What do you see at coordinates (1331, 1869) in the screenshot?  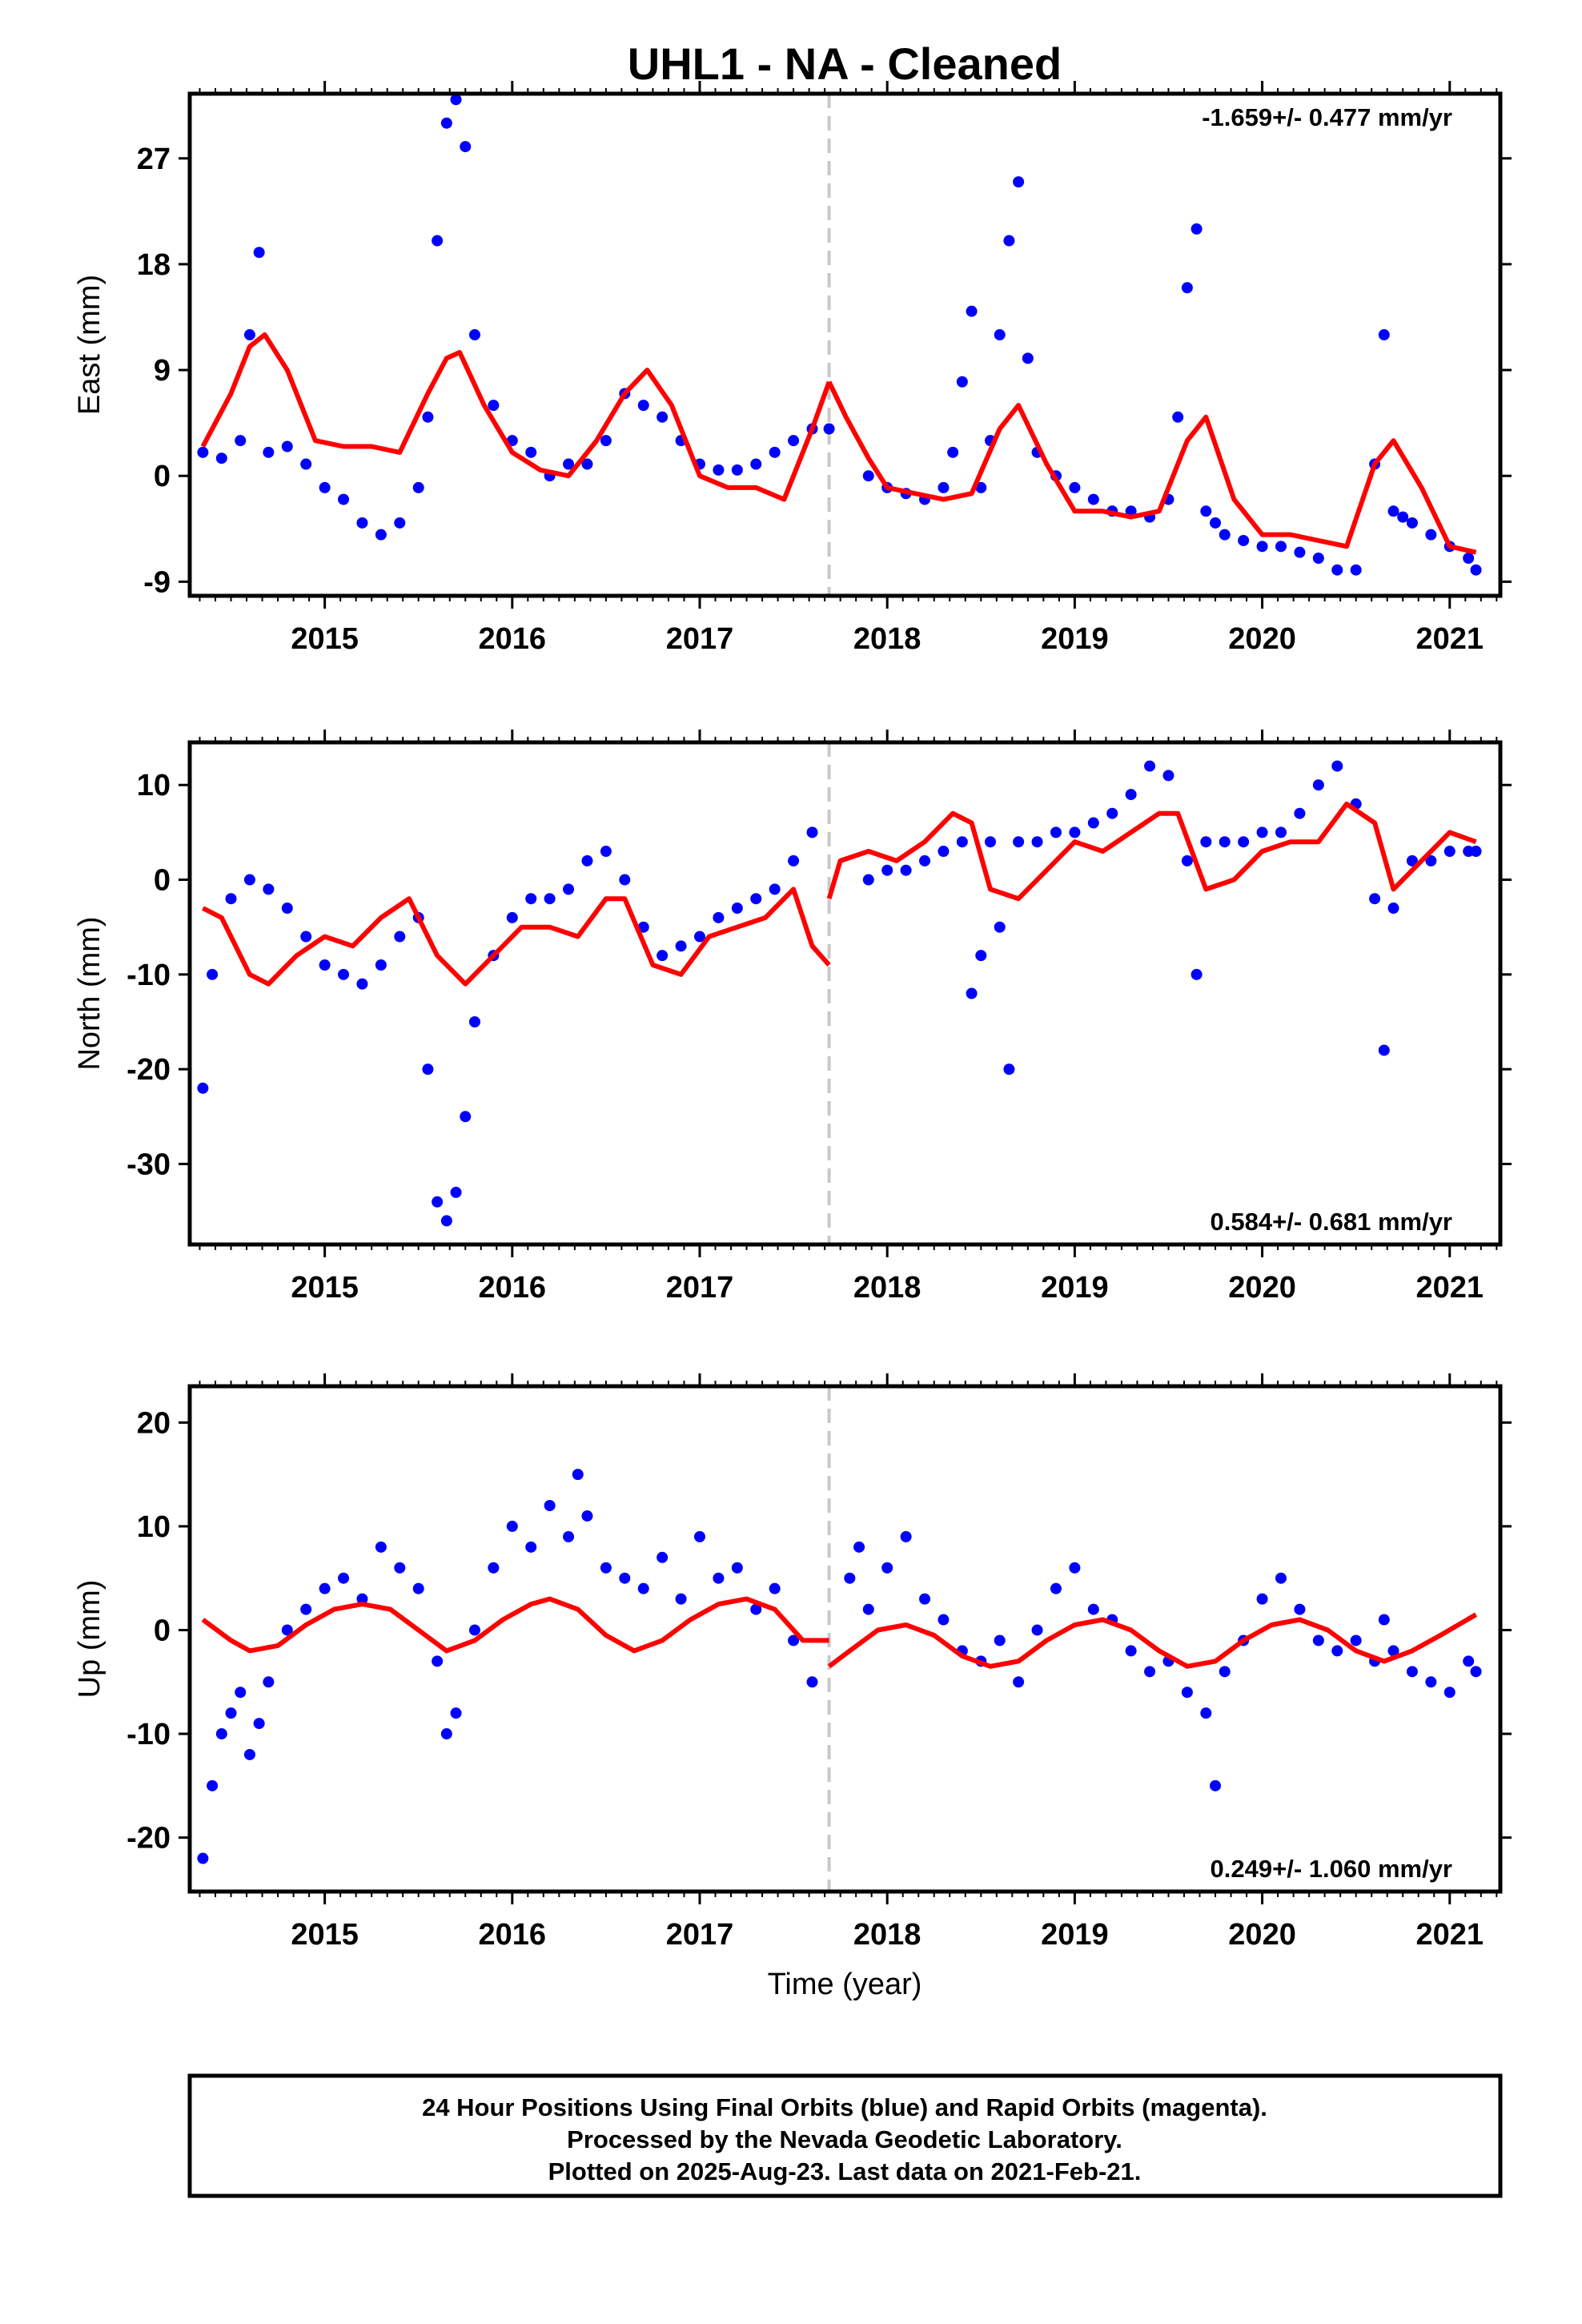 I see `rate-annotation: 0.249+/- 1.060 mm/yr` at bounding box center [1331, 1869].